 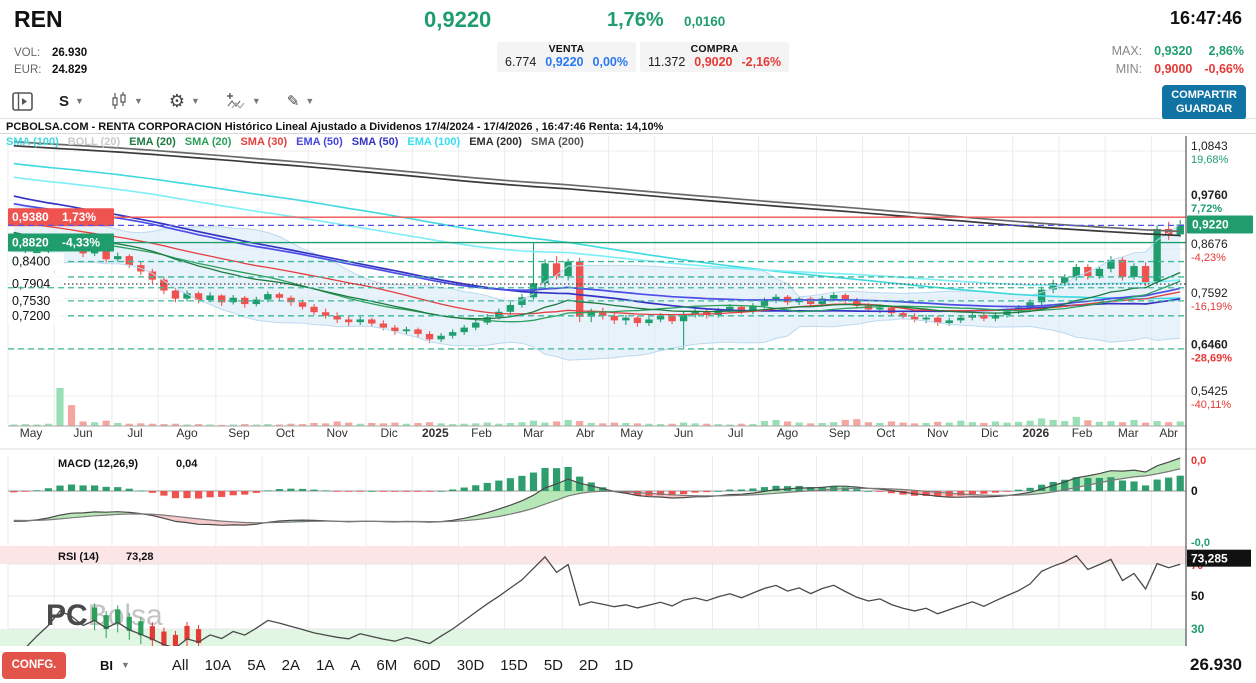 I want to click on range-button-a: A, so click(x=355, y=665).